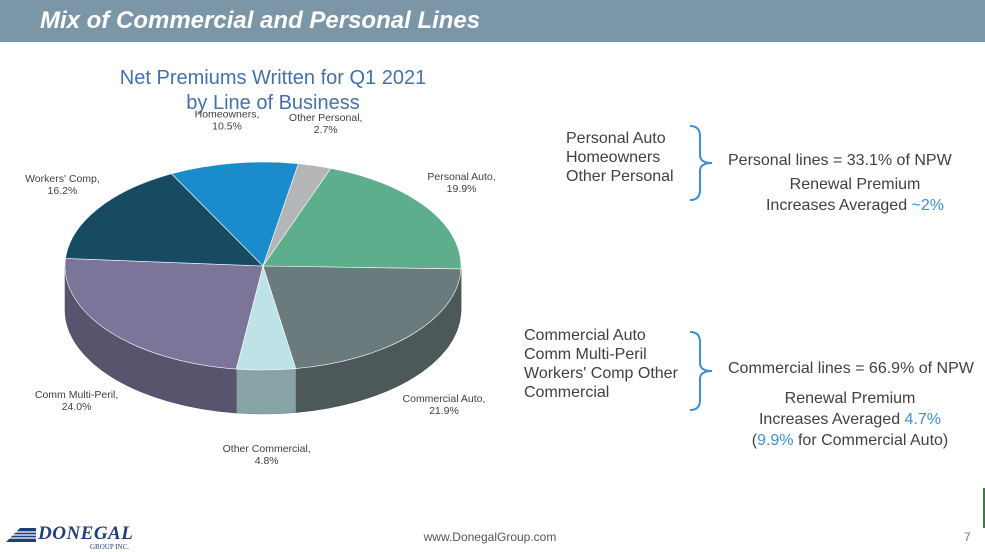  I want to click on personal-item-other: Other Personal, so click(620, 176).